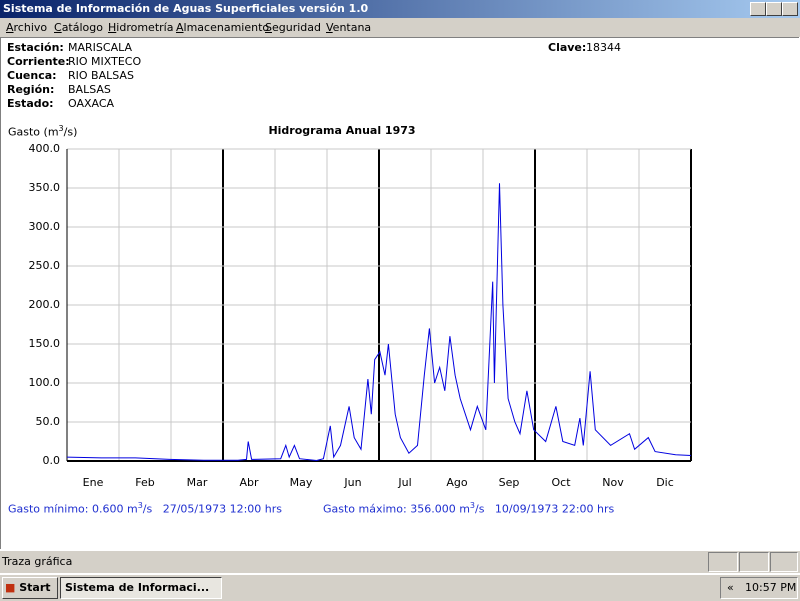  I want to click on x-tick-label: Sep, so click(509, 482).